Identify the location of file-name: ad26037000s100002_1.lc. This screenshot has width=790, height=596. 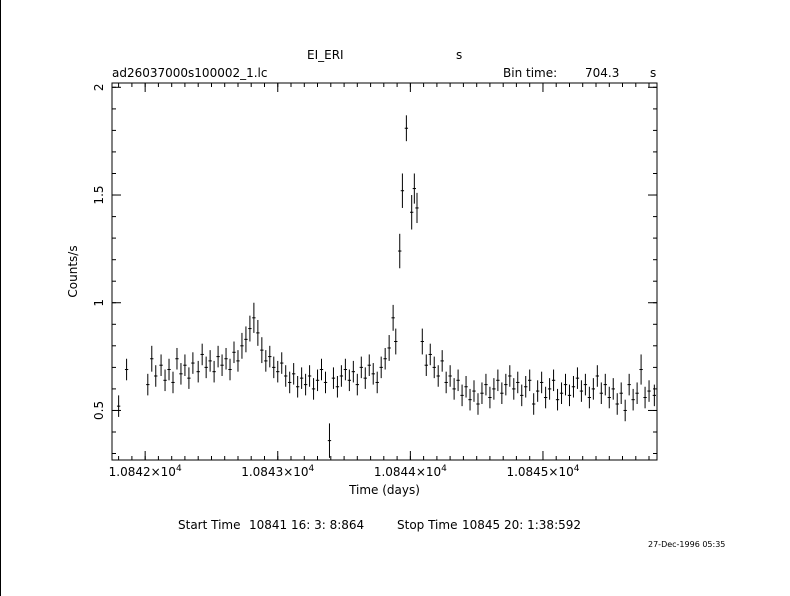
(190, 73).